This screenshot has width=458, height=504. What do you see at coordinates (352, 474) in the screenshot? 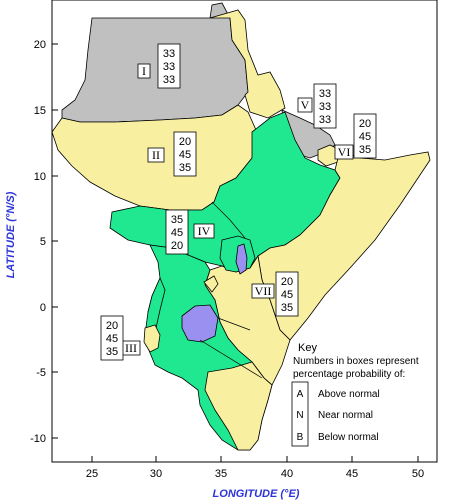
I see `x-tick-label: 45` at bounding box center [352, 474].